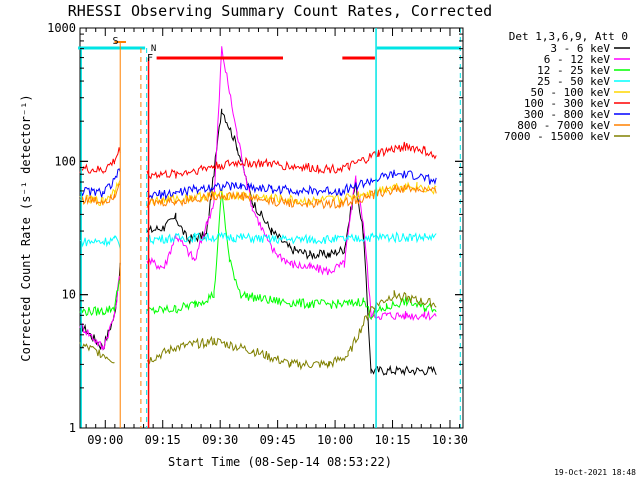 Image resolution: width=640 pixels, height=480 pixels. I want to click on x-tick-label: 09:00, so click(105, 440).